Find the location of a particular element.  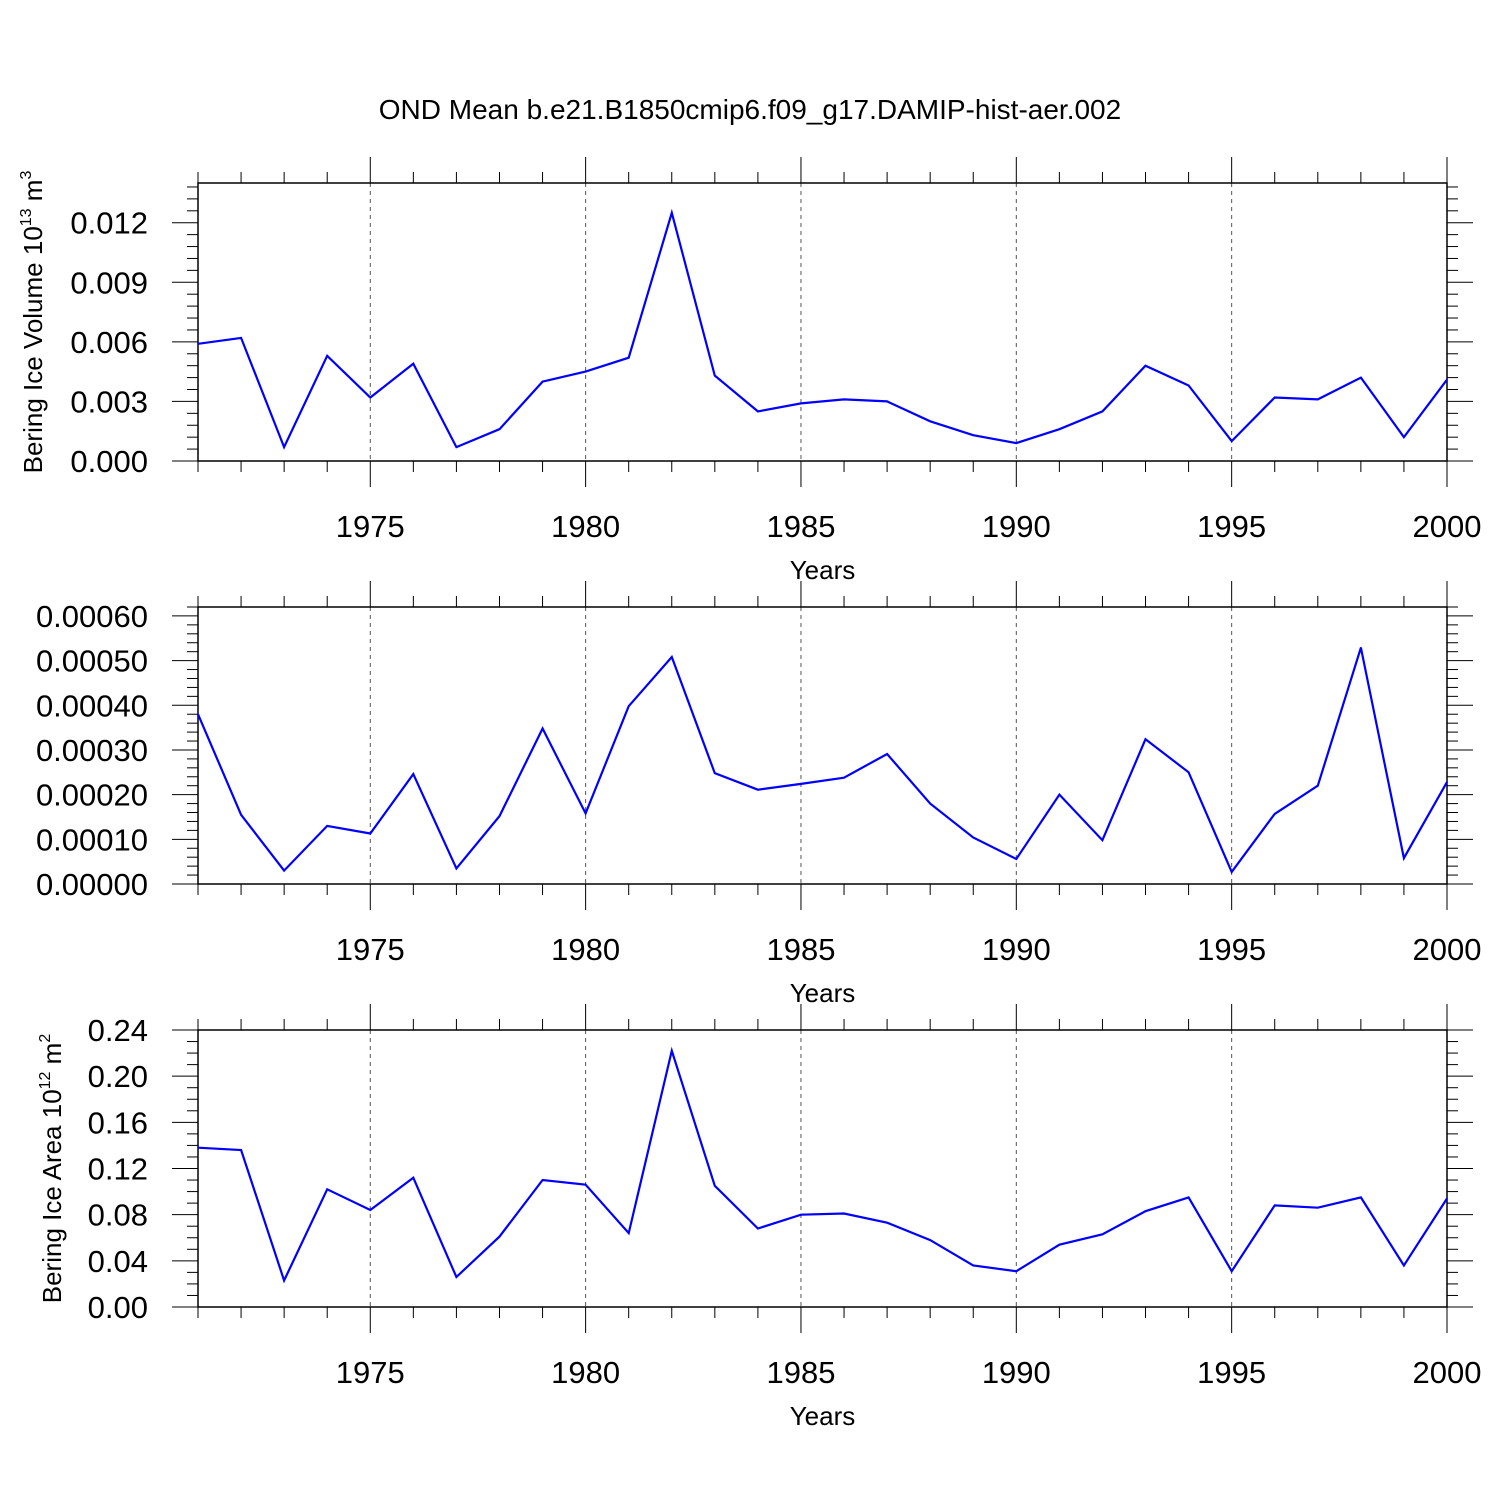

y-tick-label: 0.003 is located at coordinates (109, 401).